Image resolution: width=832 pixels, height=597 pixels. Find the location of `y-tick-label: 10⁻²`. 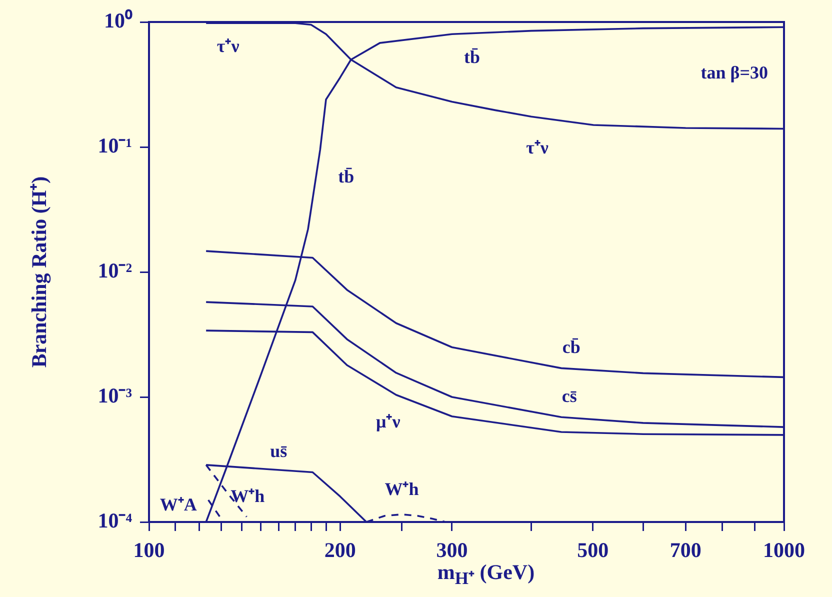

y-tick-label: 10⁻² is located at coordinates (115, 270).